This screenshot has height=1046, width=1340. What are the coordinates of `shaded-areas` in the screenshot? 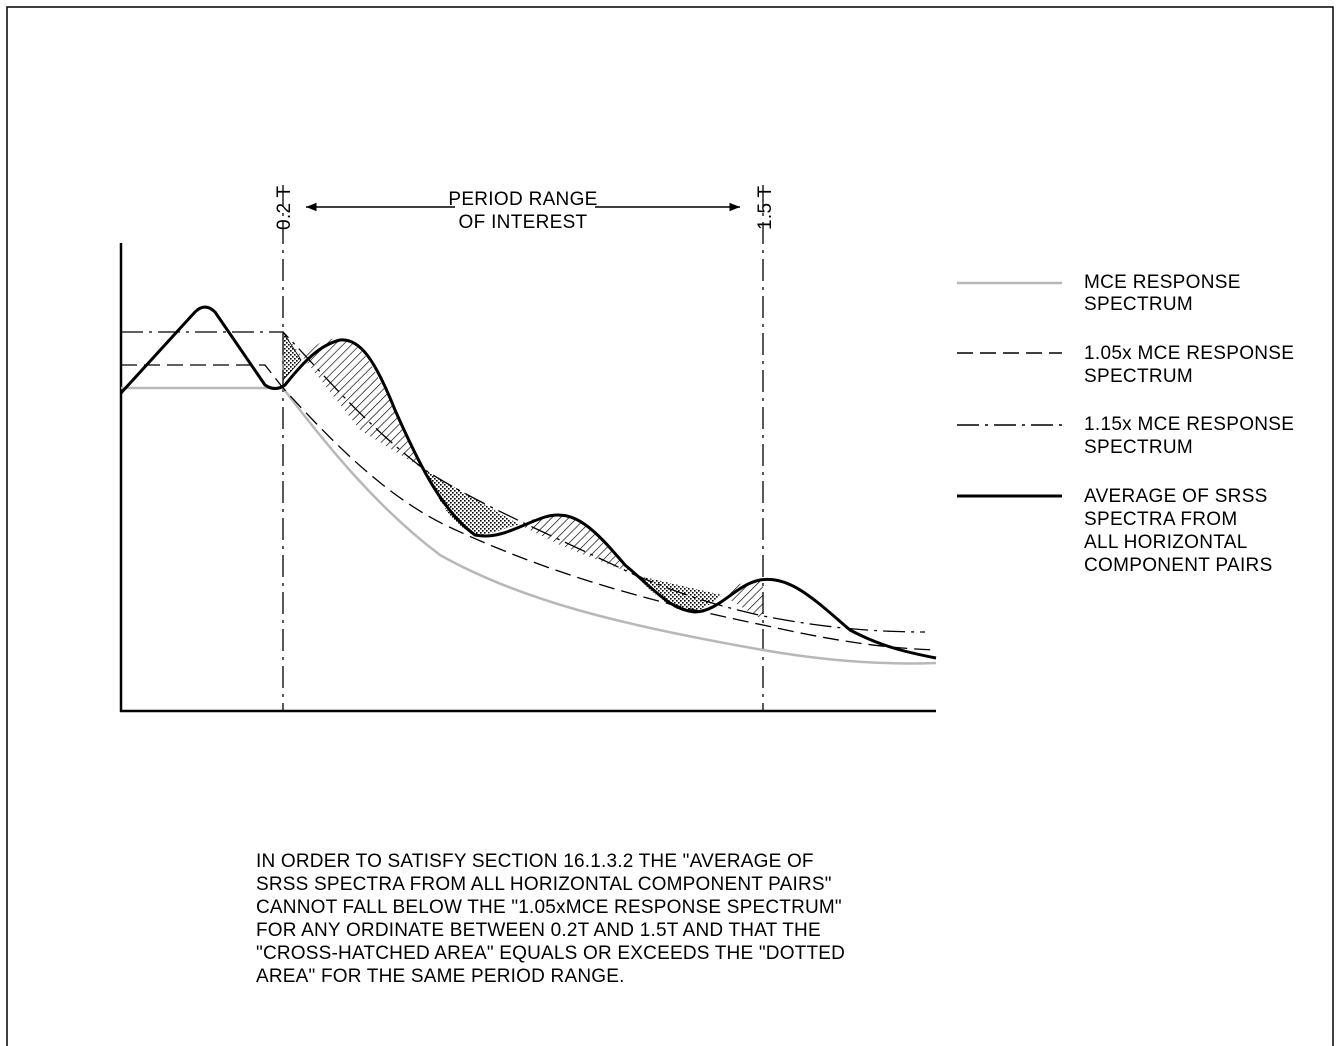 It's located at (522, 475).